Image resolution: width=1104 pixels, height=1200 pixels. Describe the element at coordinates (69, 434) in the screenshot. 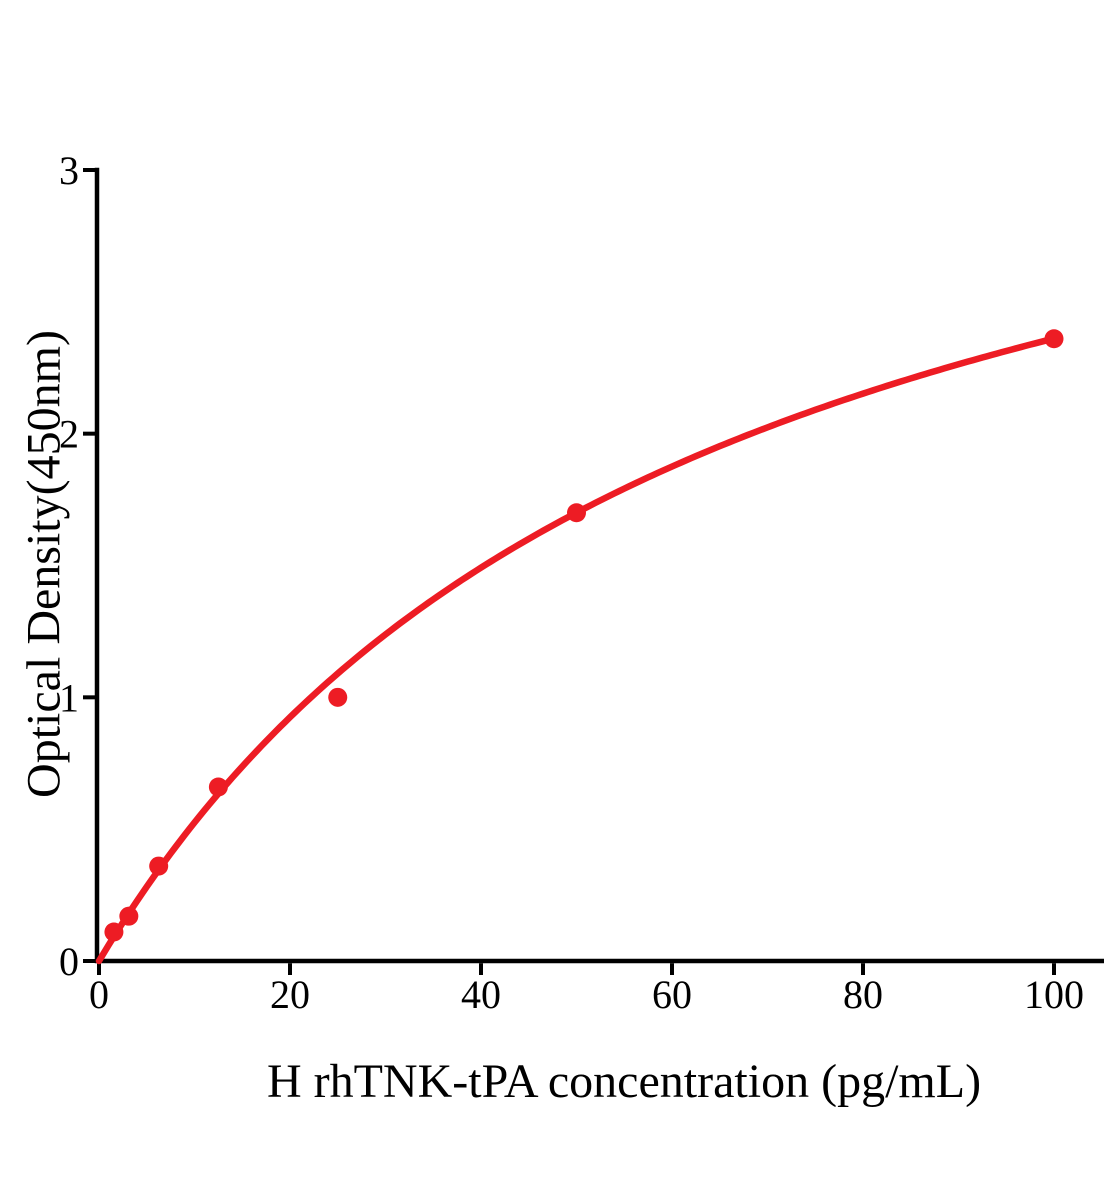

I see `y-tick-label: 2` at that location.